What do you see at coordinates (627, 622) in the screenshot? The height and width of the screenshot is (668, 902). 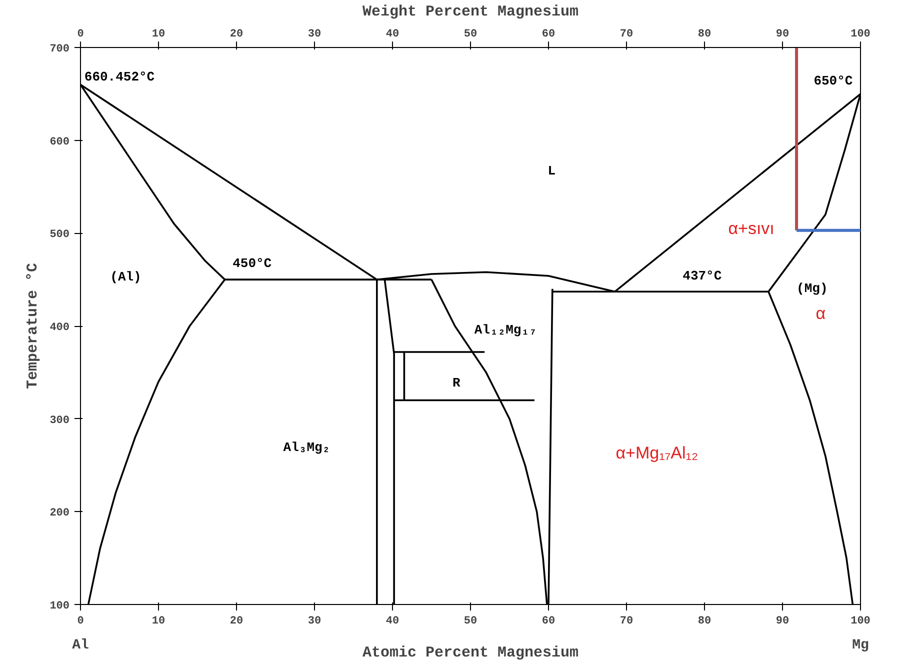 I see `x-tick-label: 70` at bounding box center [627, 622].